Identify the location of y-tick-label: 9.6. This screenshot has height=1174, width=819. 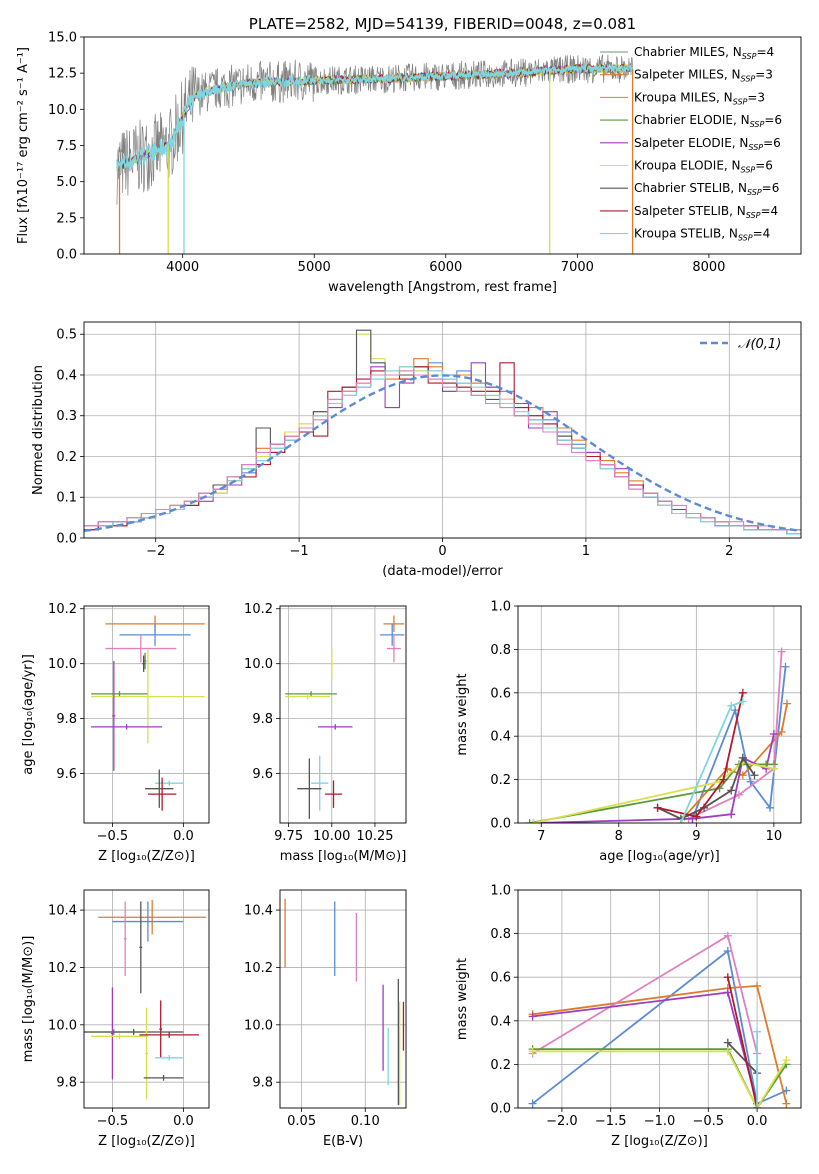
(66, 774).